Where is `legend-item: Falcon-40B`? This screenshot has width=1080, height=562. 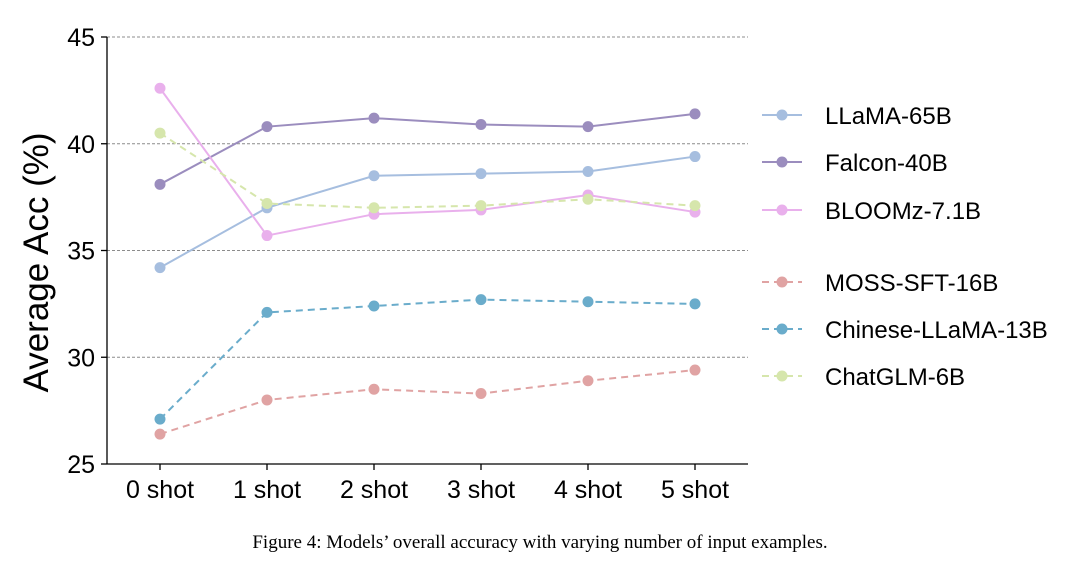
legend-item: Falcon-40B is located at coordinates (855, 163).